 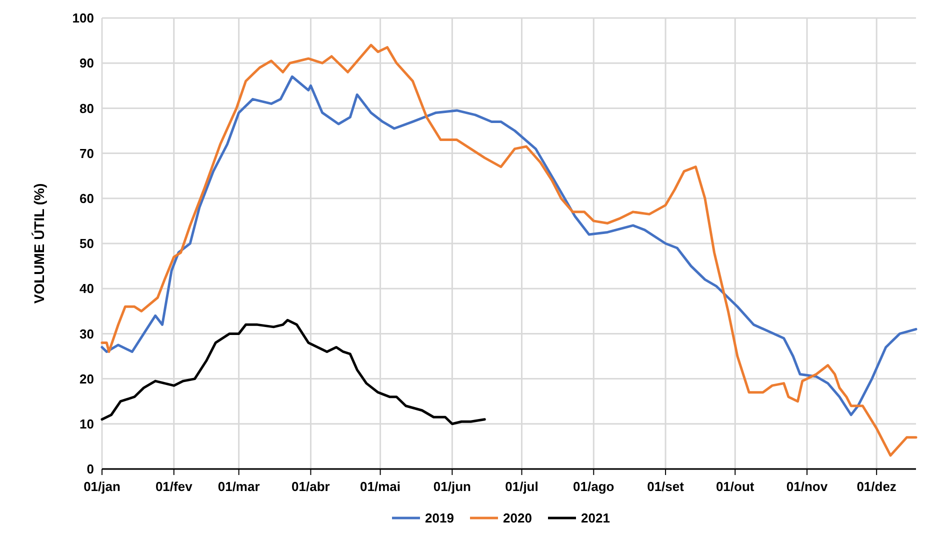 What do you see at coordinates (87, 334) in the screenshot?
I see `y-tick-label: 30` at bounding box center [87, 334].